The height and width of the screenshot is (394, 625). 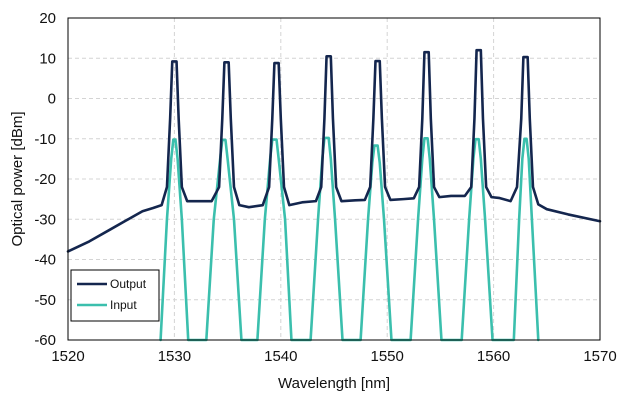 What do you see at coordinates (47, 58) in the screenshot?
I see `y-tick-label: 10` at bounding box center [47, 58].